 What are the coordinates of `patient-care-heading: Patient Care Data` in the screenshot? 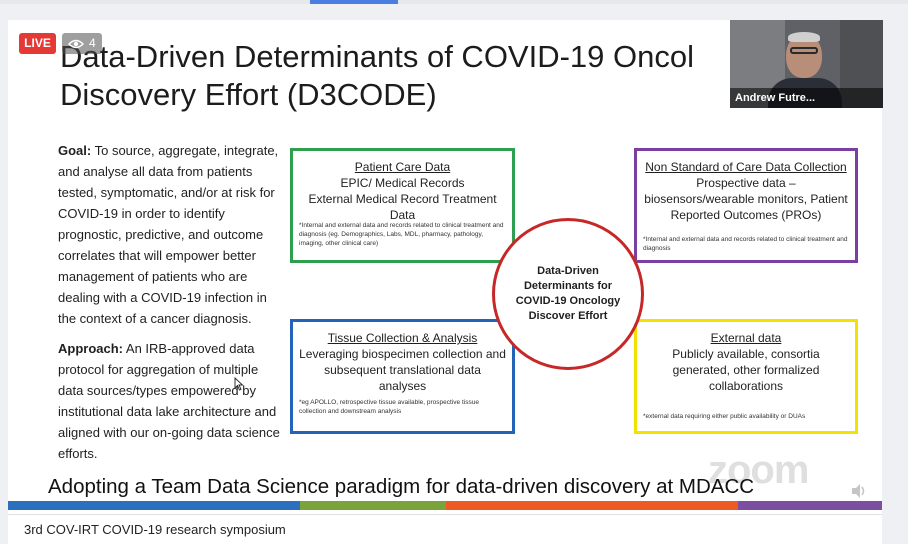 It's located at (402, 167).